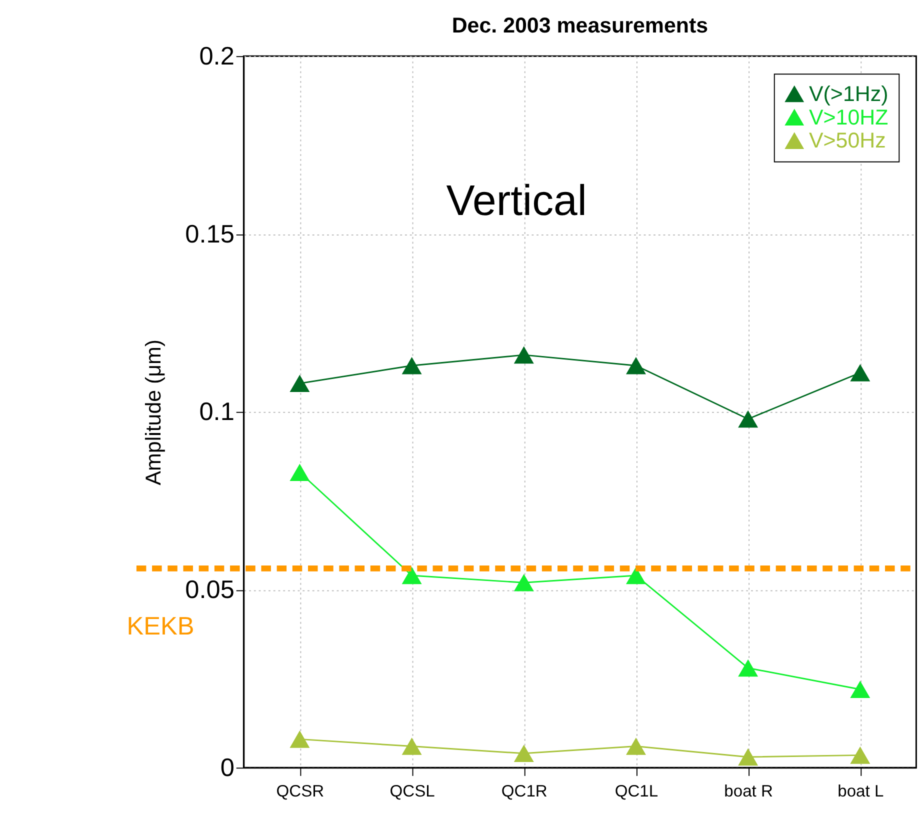 This screenshot has width=924, height=831. What do you see at coordinates (580, 26) in the screenshot?
I see `chart-title: Dec. 2003 measurements` at bounding box center [580, 26].